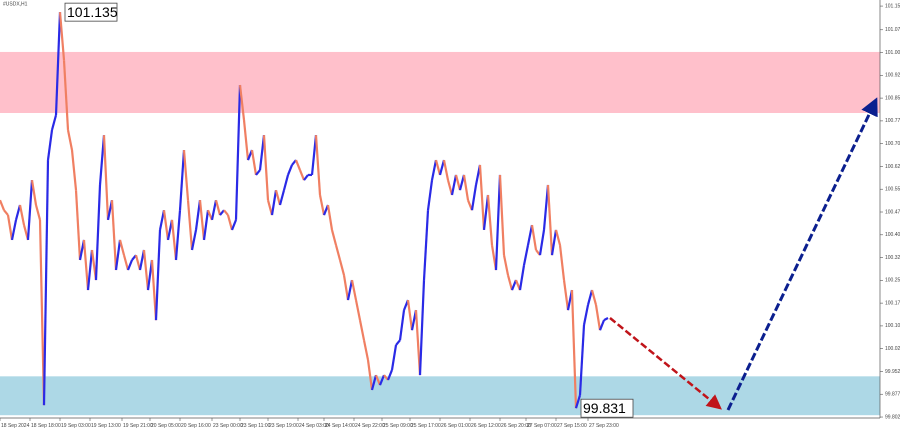  I want to click on y-tick-label: 100.177, so click(892, 303).